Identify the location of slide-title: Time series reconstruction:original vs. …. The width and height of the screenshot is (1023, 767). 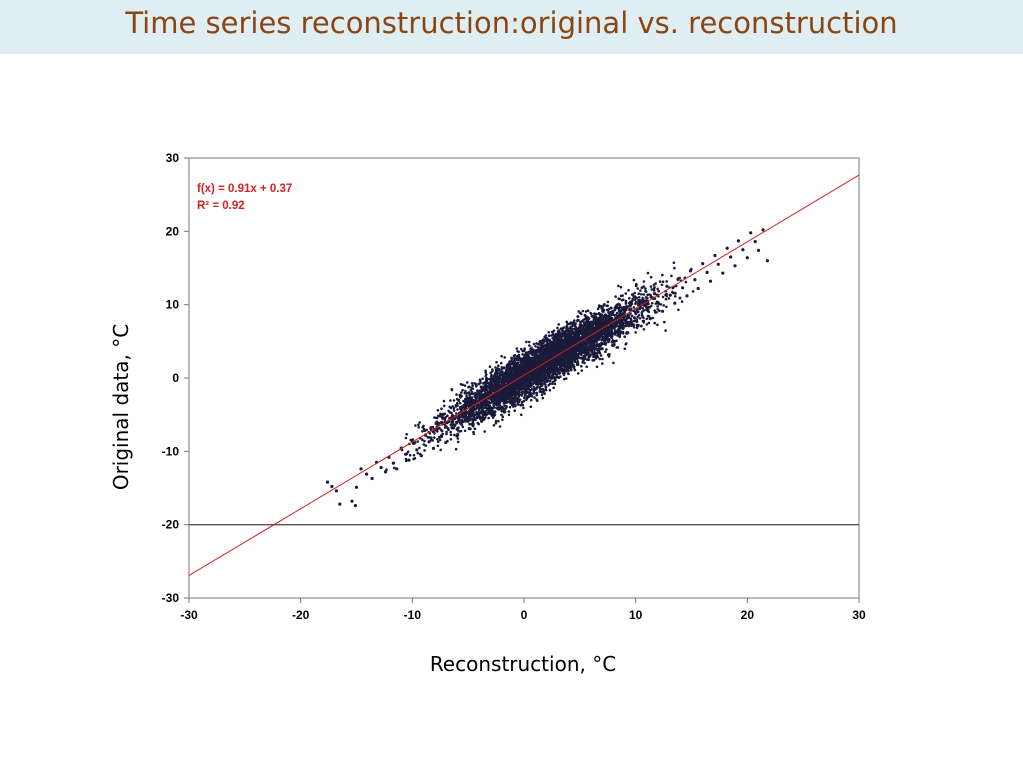
(511, 23).